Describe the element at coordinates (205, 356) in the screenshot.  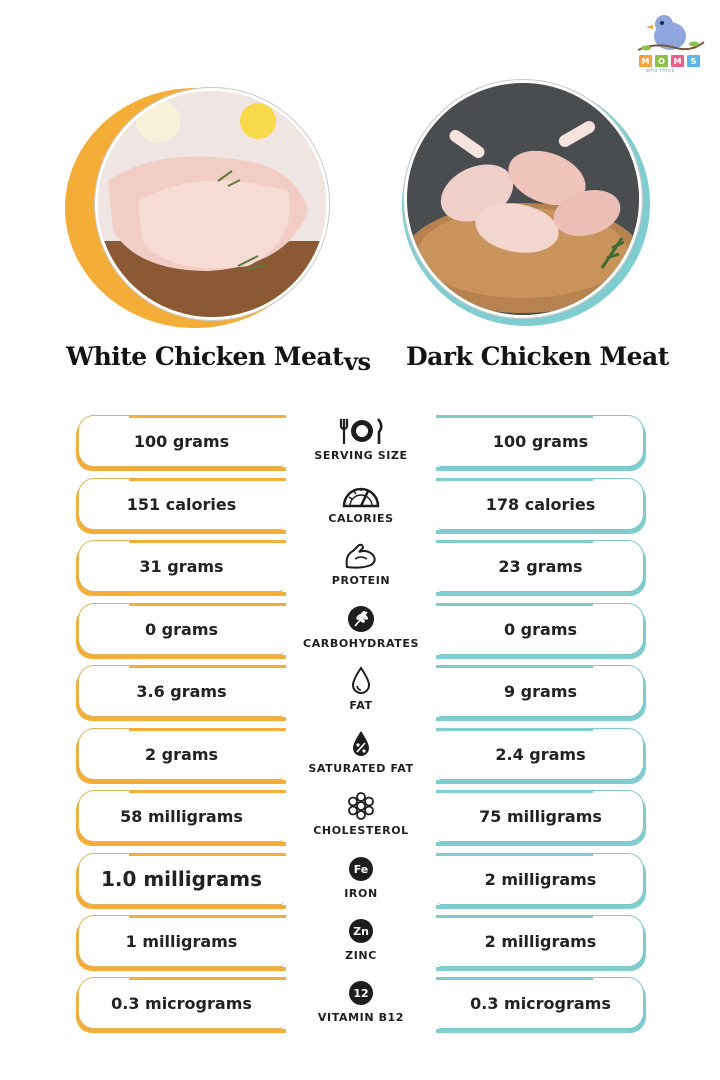
I see `white-meat-title: White Chicken Meat` at that location.